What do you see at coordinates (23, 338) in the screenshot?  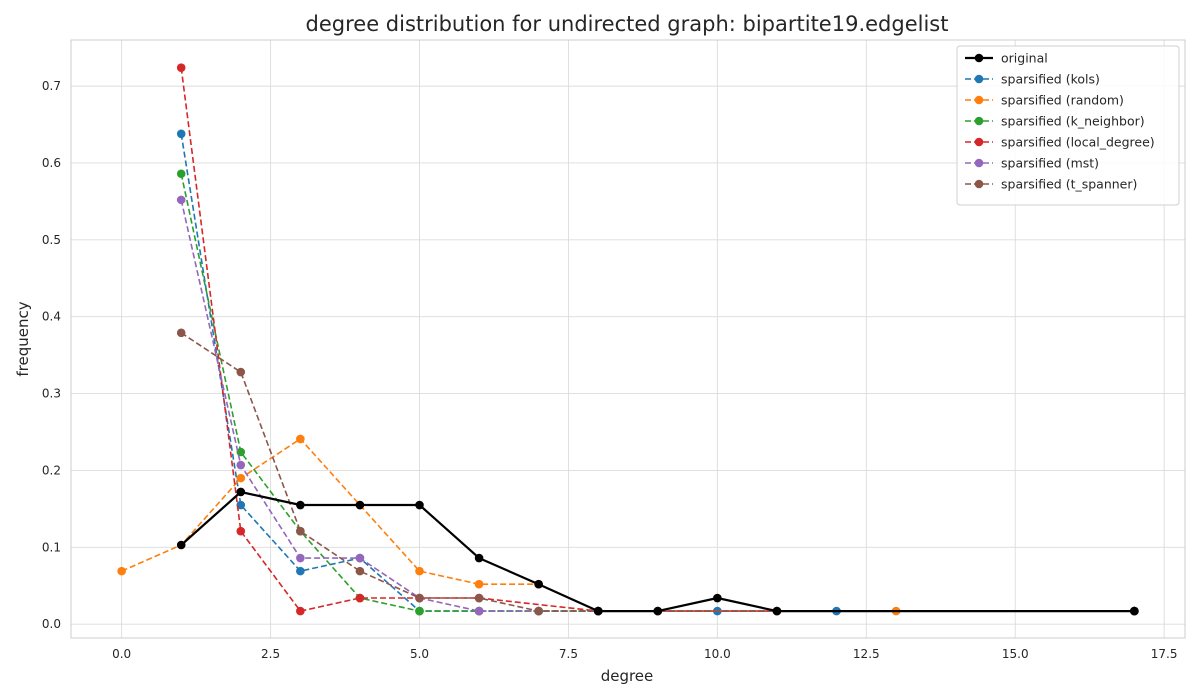 I see `y-axis-label: frequency` at bounding box center [23, 338].